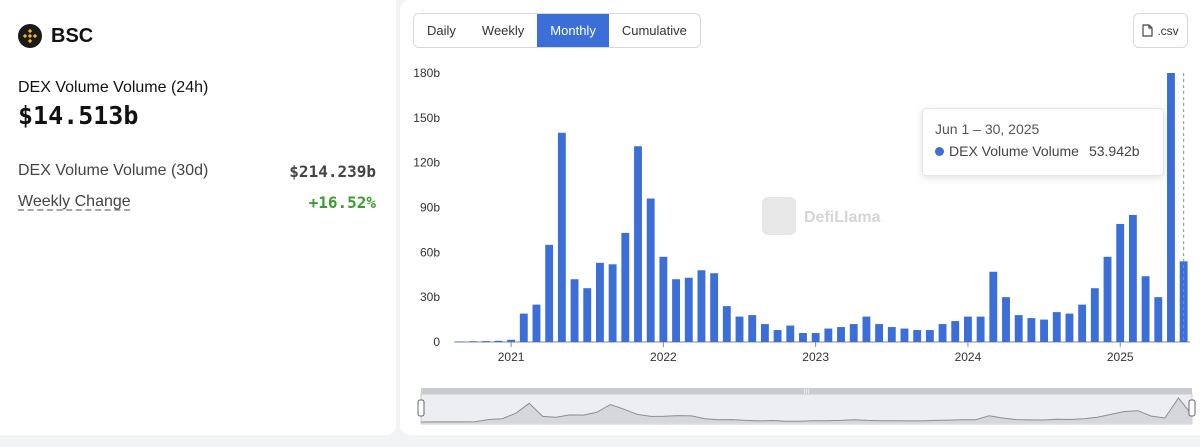  Describe the element at coordinates (1168, 30) in the screenshot. I see `csv-label: .csv` at that location.